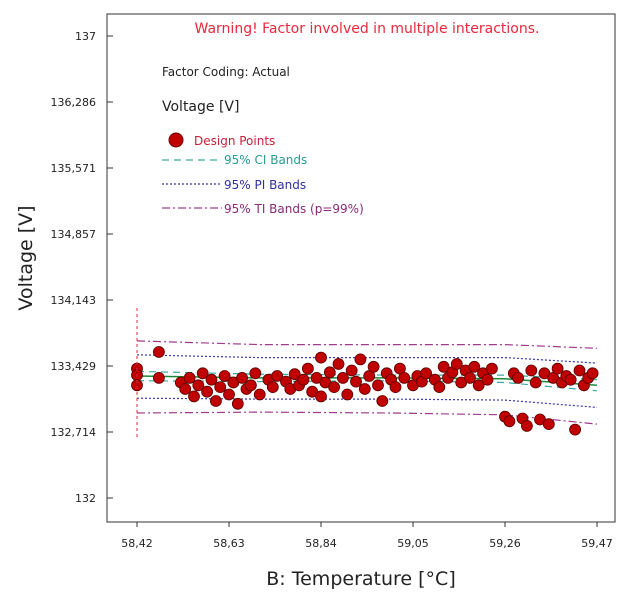  What do you see at coordinates (367, 418) in the screenshot?
I see `ti-band-lower` at bounding box center [367, 418].